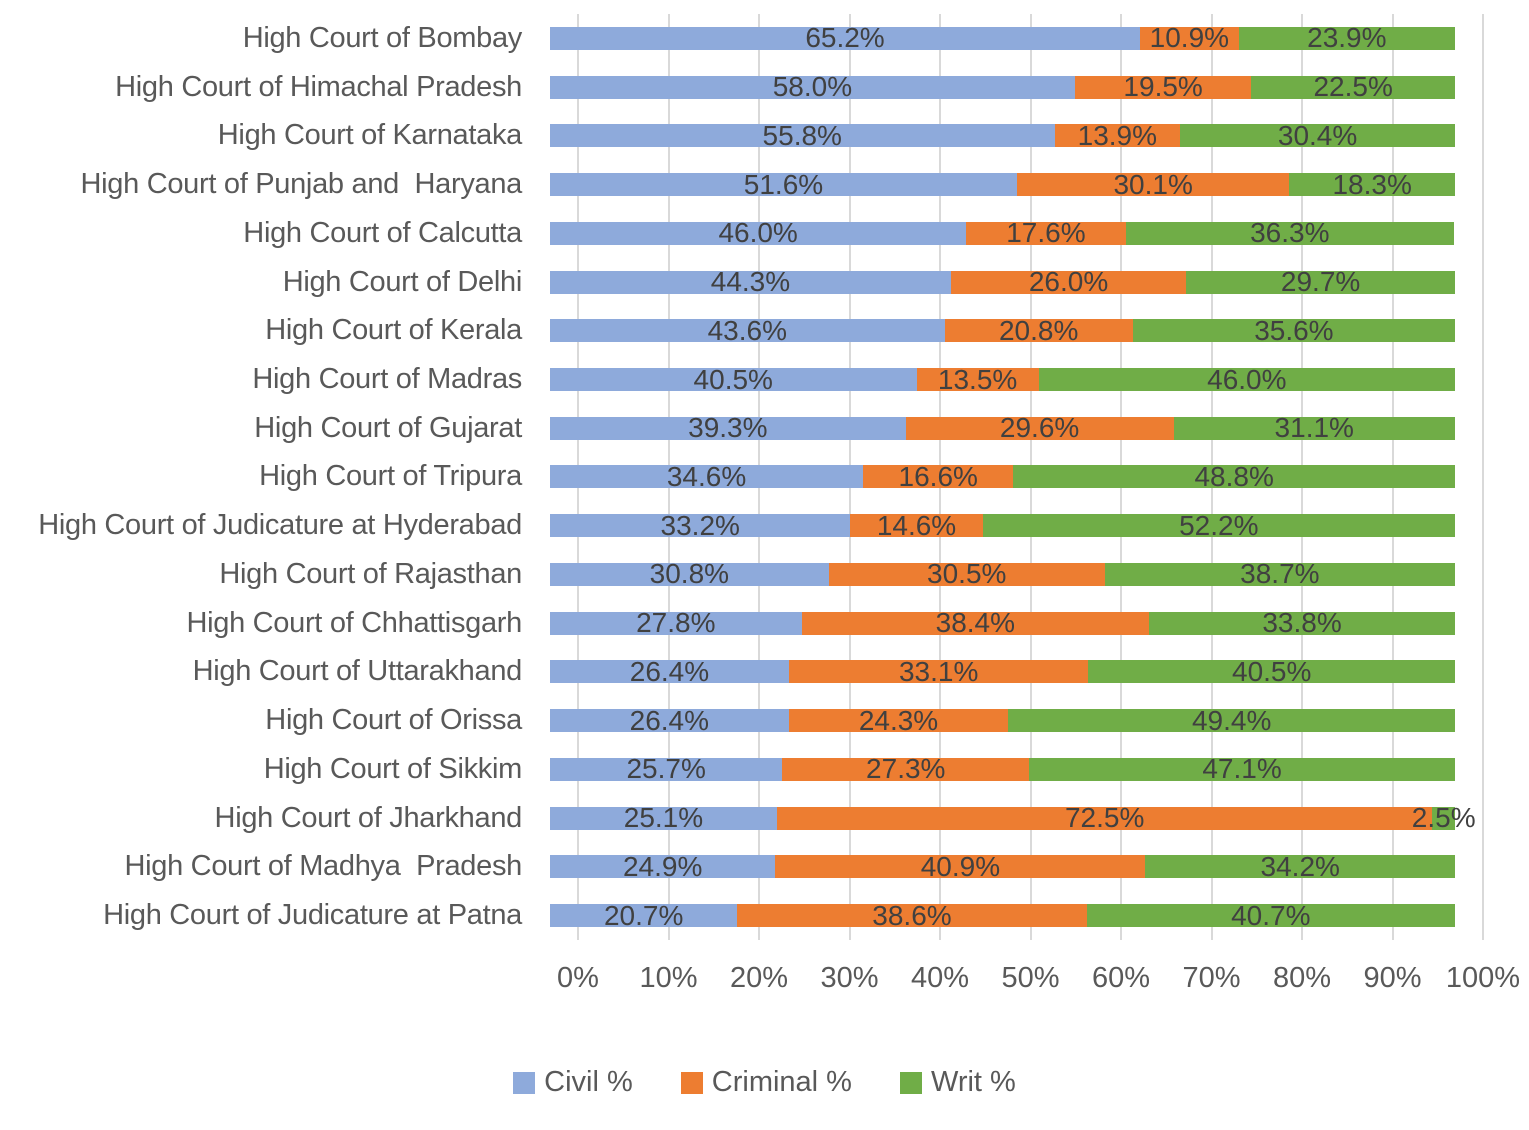  I want to click on writ-segment: 47.1%, so click(1242, 769).